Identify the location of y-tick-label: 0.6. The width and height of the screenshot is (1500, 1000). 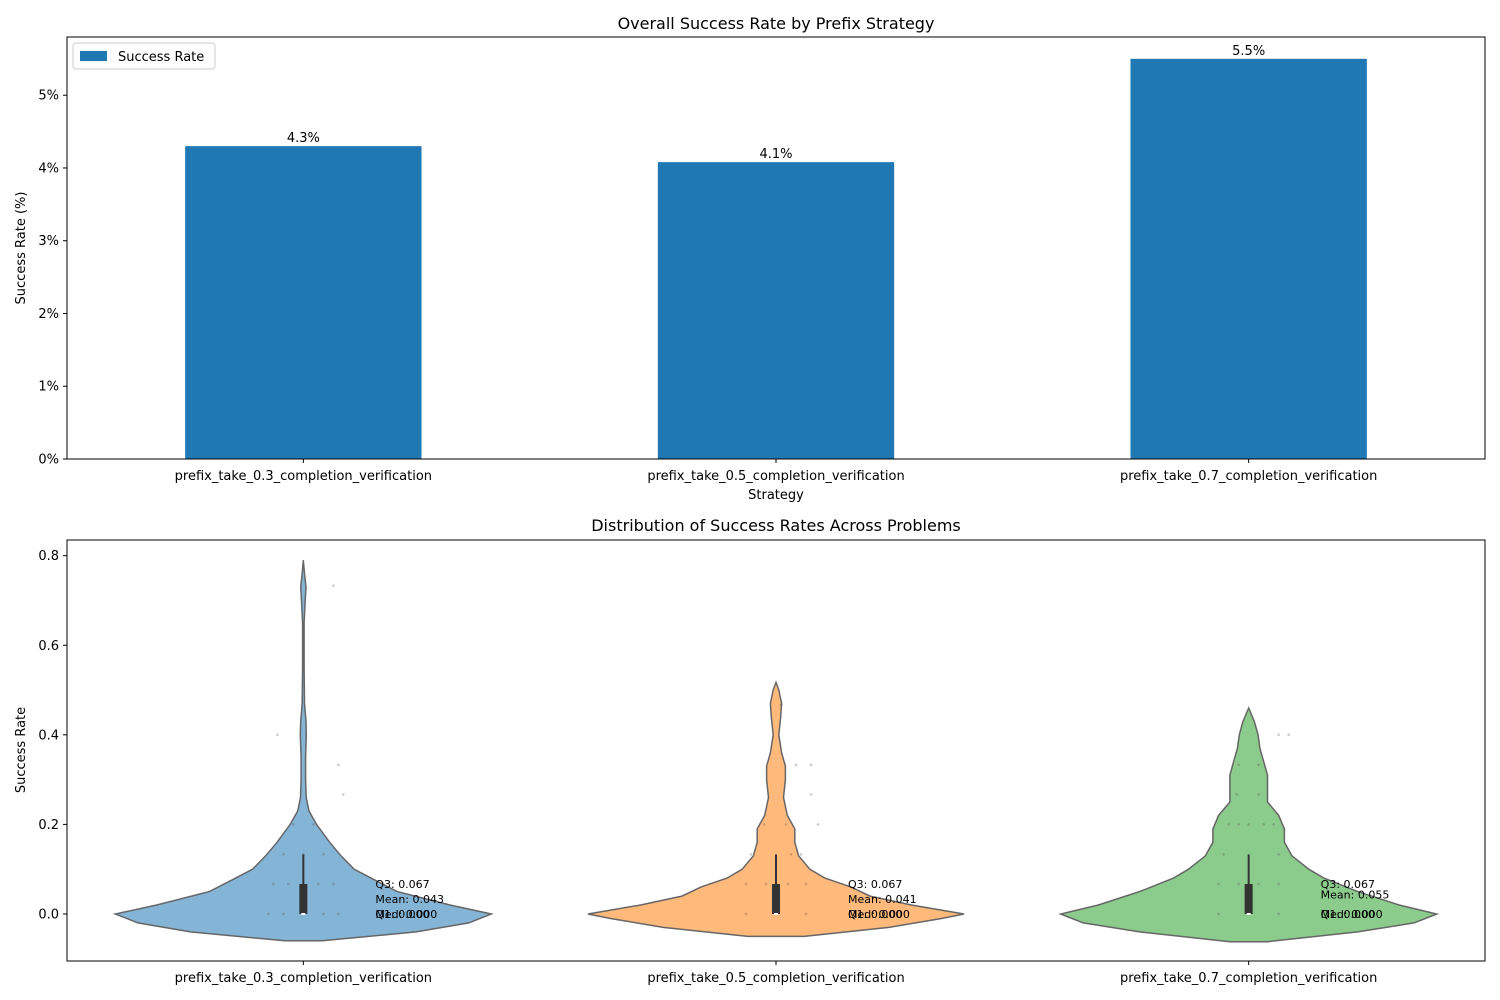
(48, 646).